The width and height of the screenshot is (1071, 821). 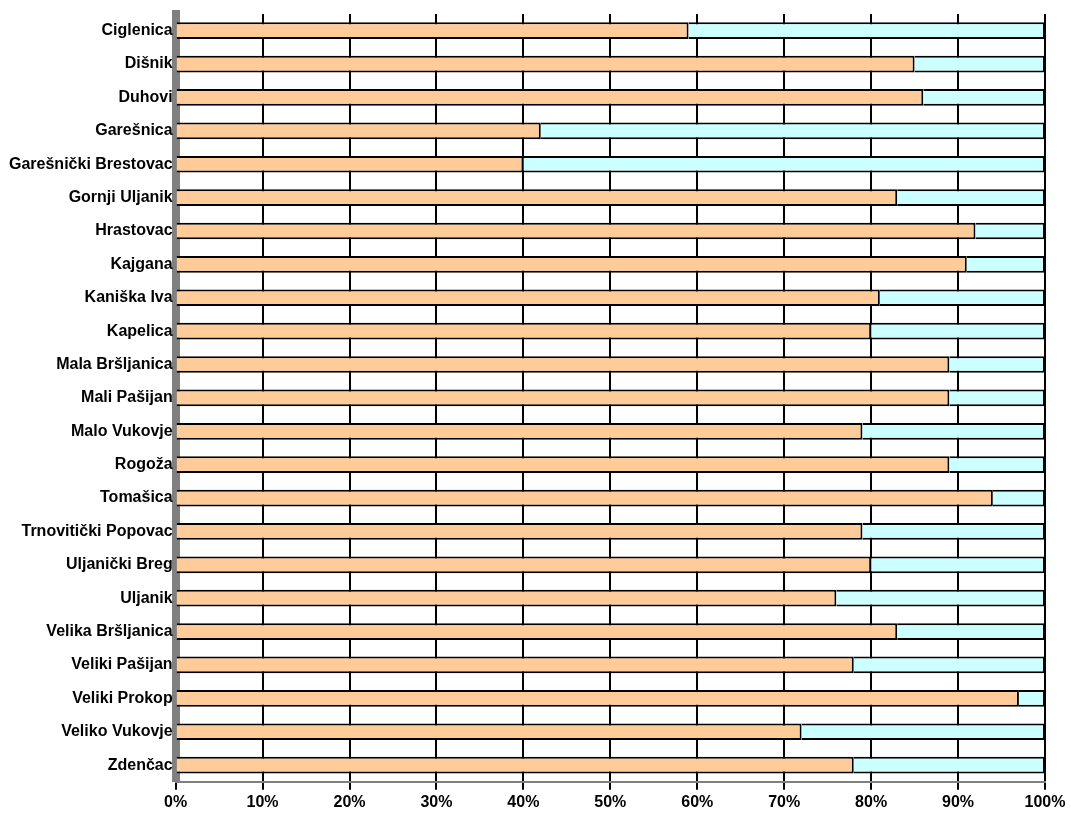 What do you see at coordinates (122, 664) in the screenshot?
I see `y-tick-label: Veliki Pašijan` at bounding box center [122, 664].